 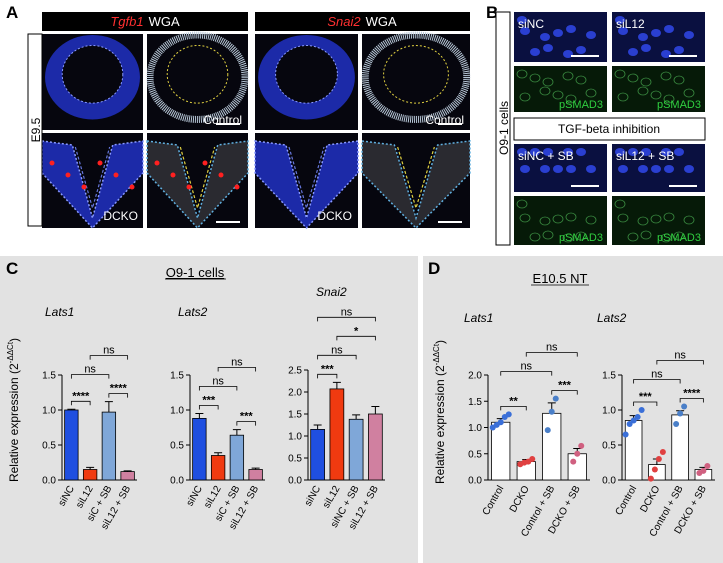 I want to click on gene: Tgfb1, so click(x=126, y=21).